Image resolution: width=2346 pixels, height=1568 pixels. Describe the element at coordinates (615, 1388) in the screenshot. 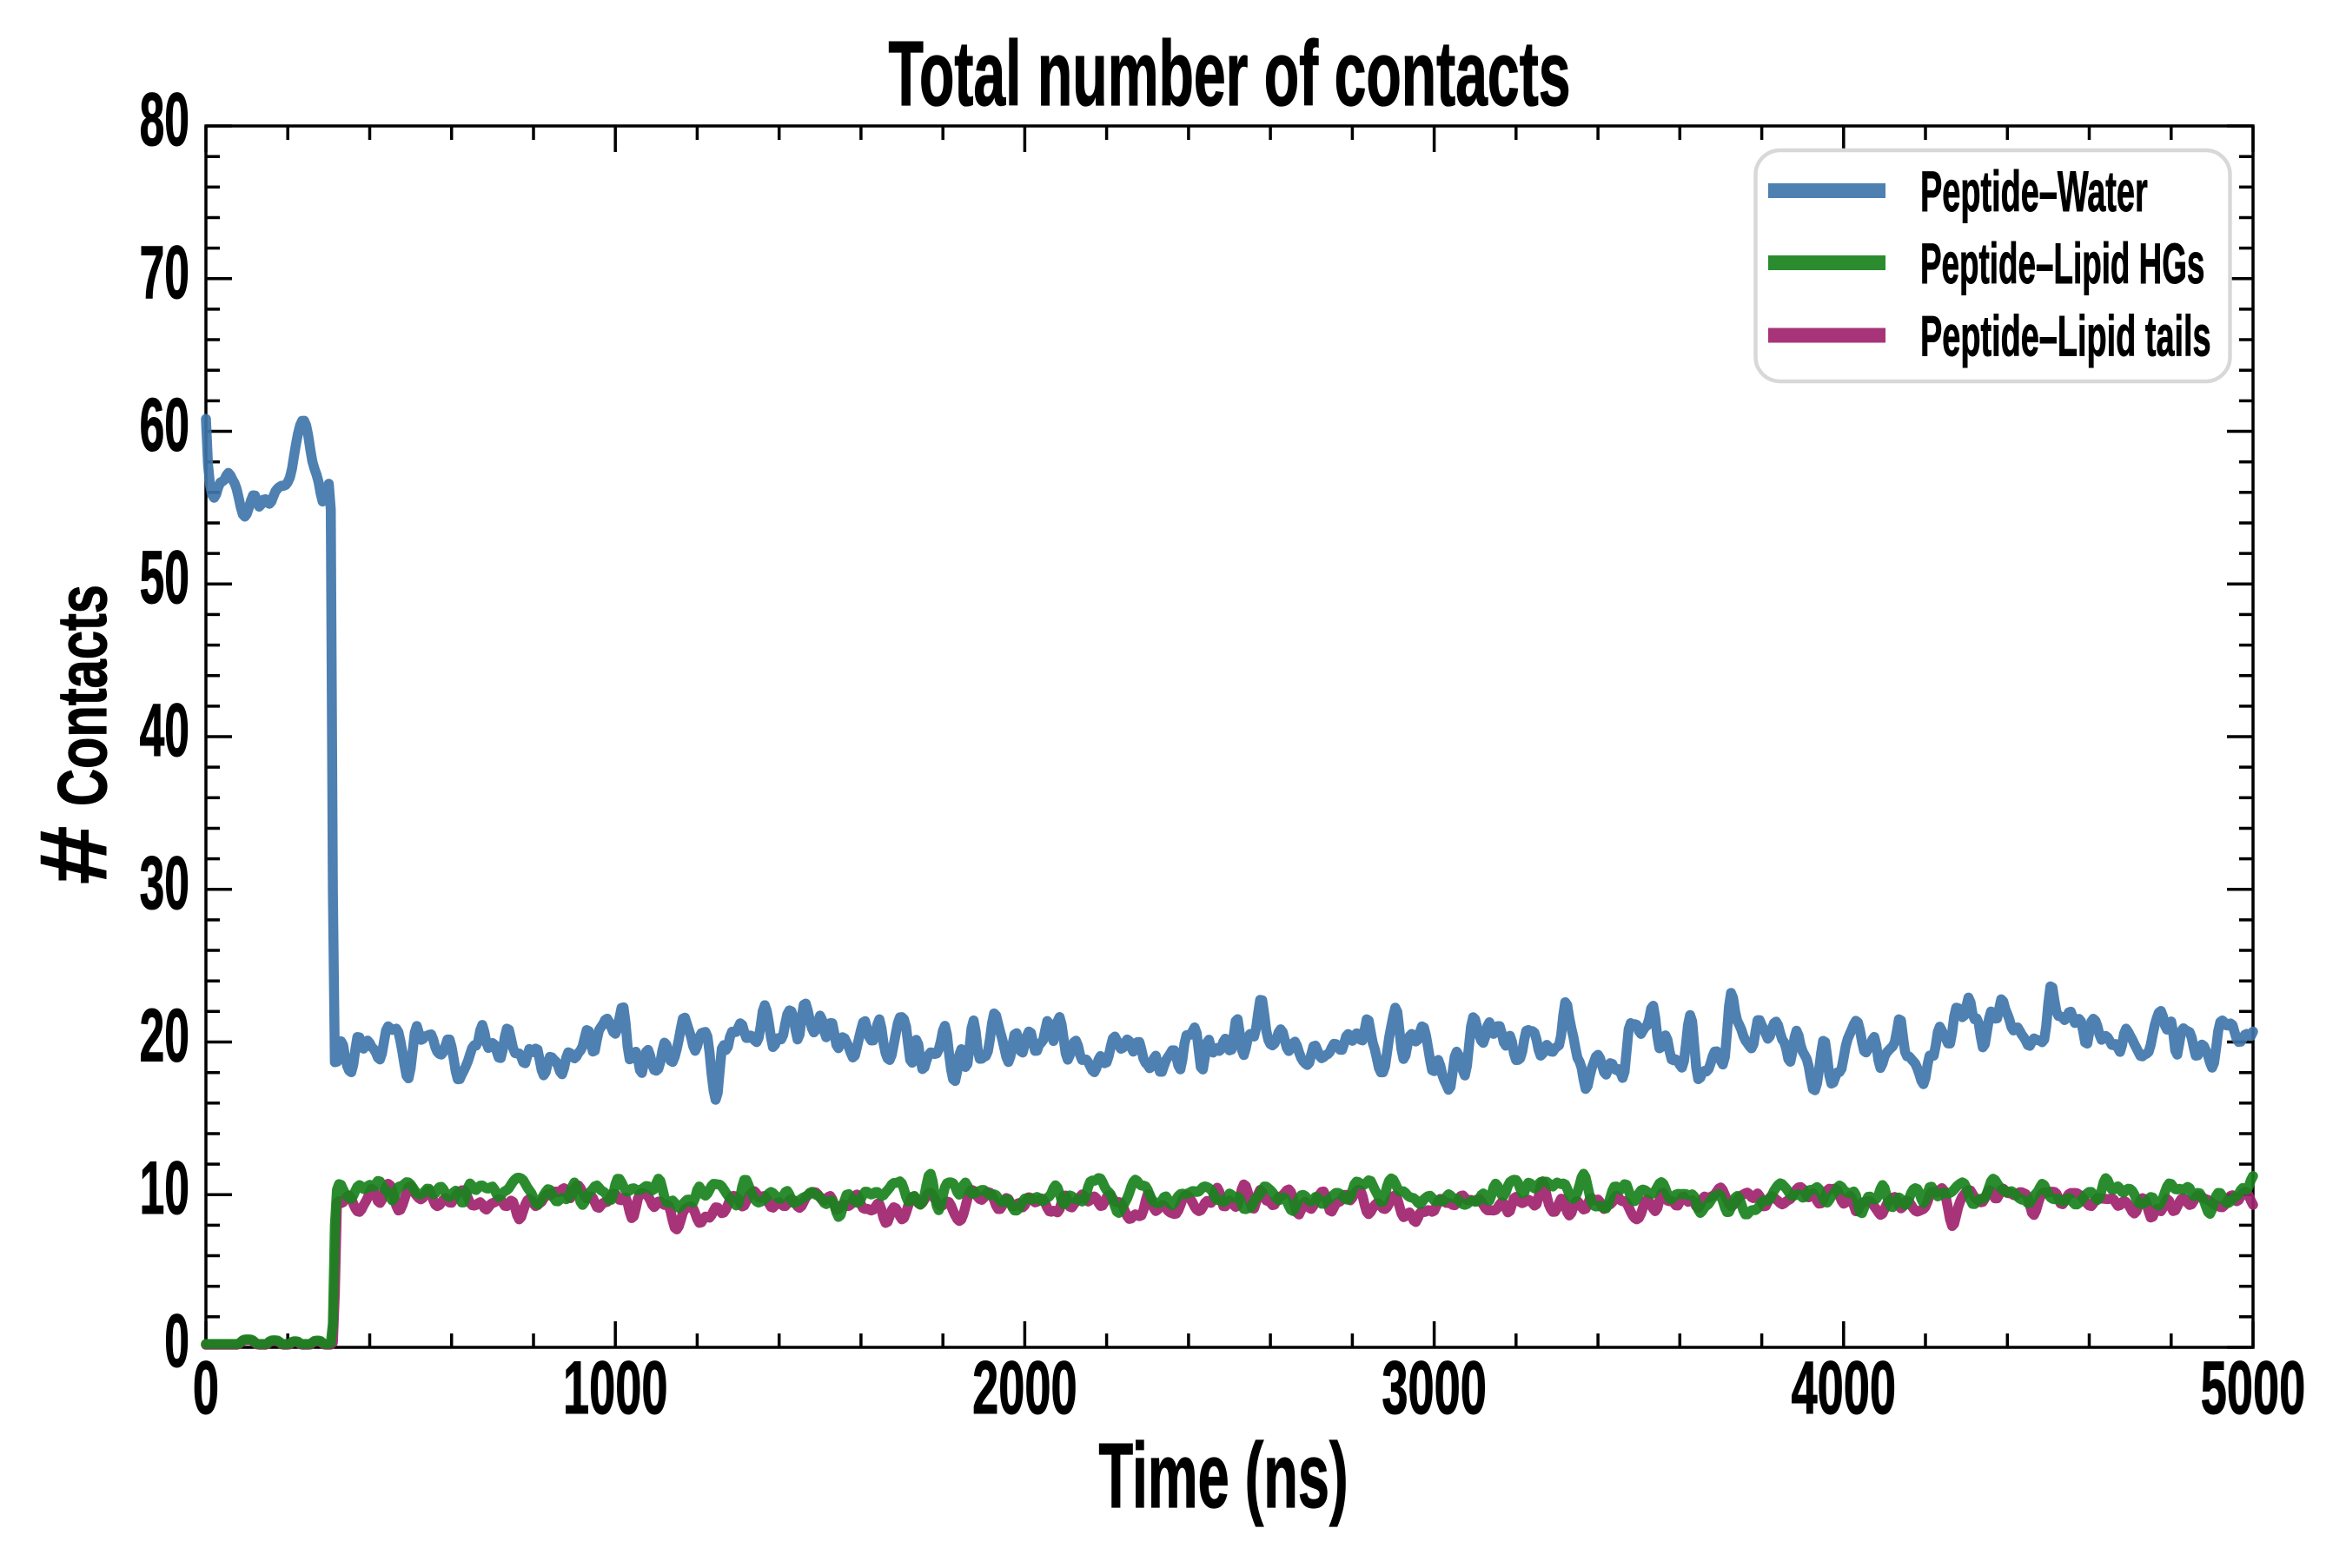

I see `svg-text: 1000` at that location.